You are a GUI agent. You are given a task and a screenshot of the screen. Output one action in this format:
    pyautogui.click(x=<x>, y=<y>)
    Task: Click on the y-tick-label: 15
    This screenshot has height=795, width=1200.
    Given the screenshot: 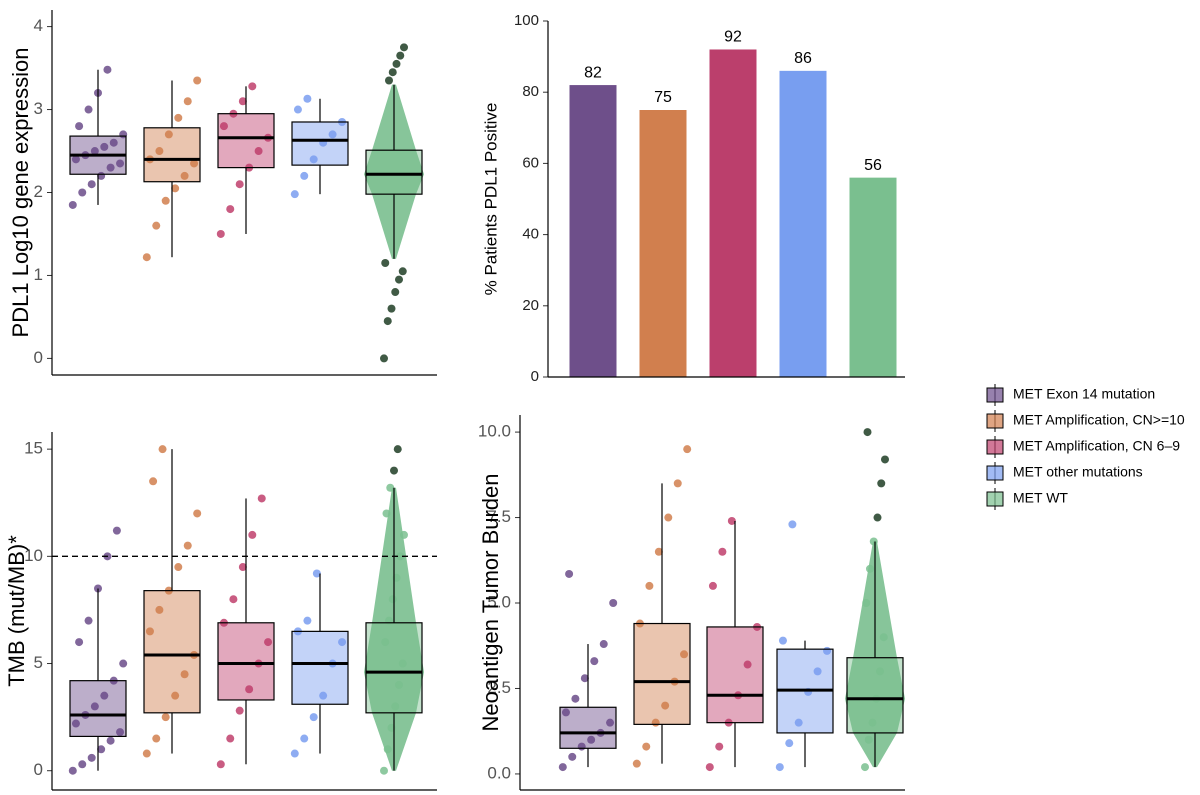 What is the action you would take?
    pyautogui.click(x=33, y=448)
    